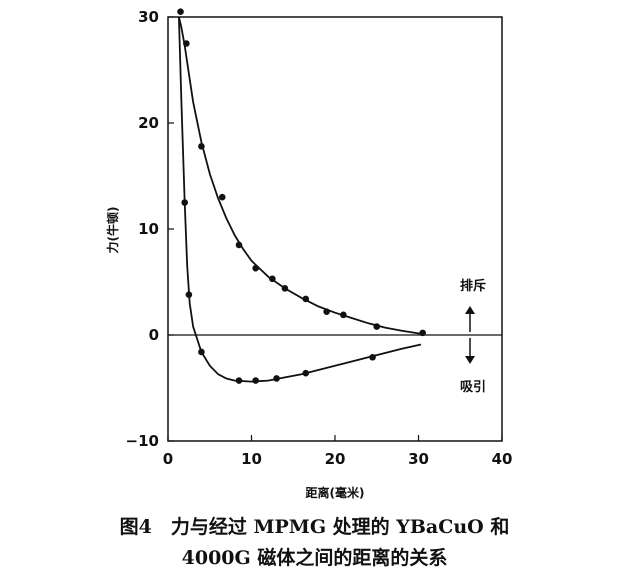  What do you see at coordinates (470, 360) in the screenshot?
I see `annotation-arrowhead-down` at bounding box center [470, 360].